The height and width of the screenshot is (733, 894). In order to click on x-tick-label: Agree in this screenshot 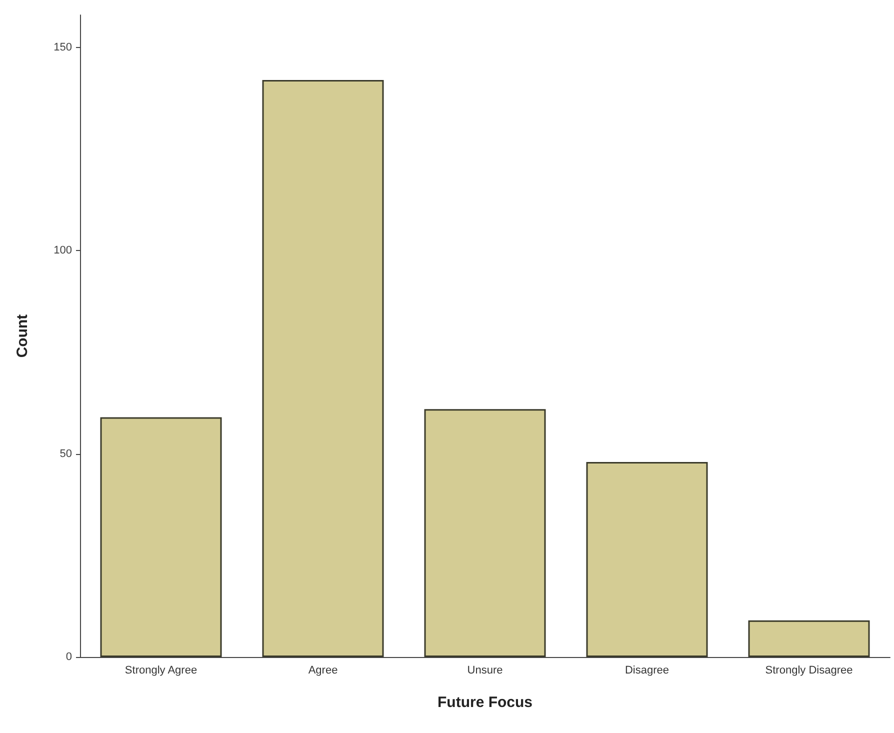, I will do `click(323, 670)`.